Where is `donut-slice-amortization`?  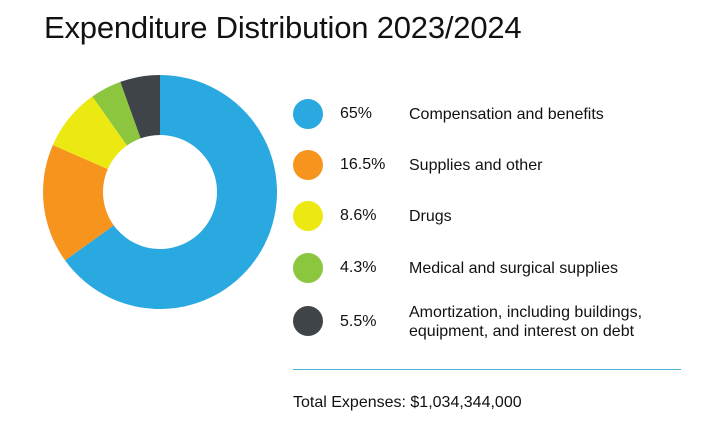 donut-slice-amortization is located at coordinates (140, 107).